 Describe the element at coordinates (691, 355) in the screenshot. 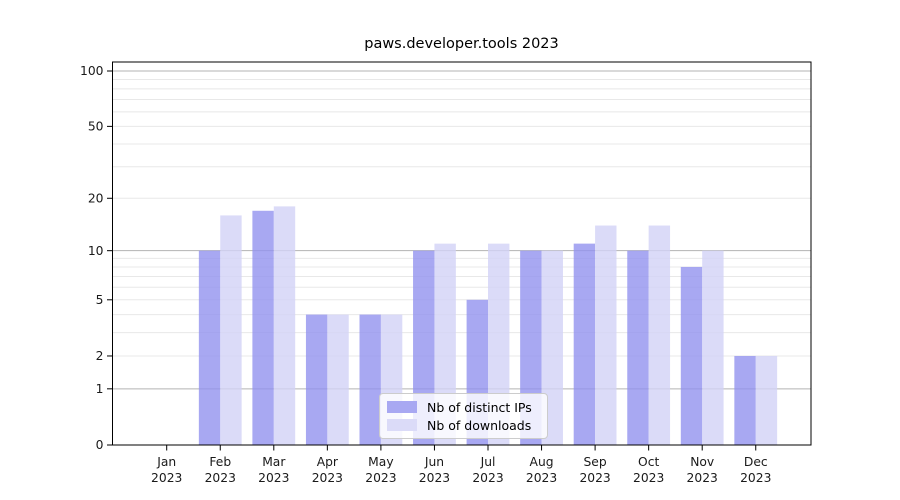

I see `bar-distinct-ips-nov` at that location.